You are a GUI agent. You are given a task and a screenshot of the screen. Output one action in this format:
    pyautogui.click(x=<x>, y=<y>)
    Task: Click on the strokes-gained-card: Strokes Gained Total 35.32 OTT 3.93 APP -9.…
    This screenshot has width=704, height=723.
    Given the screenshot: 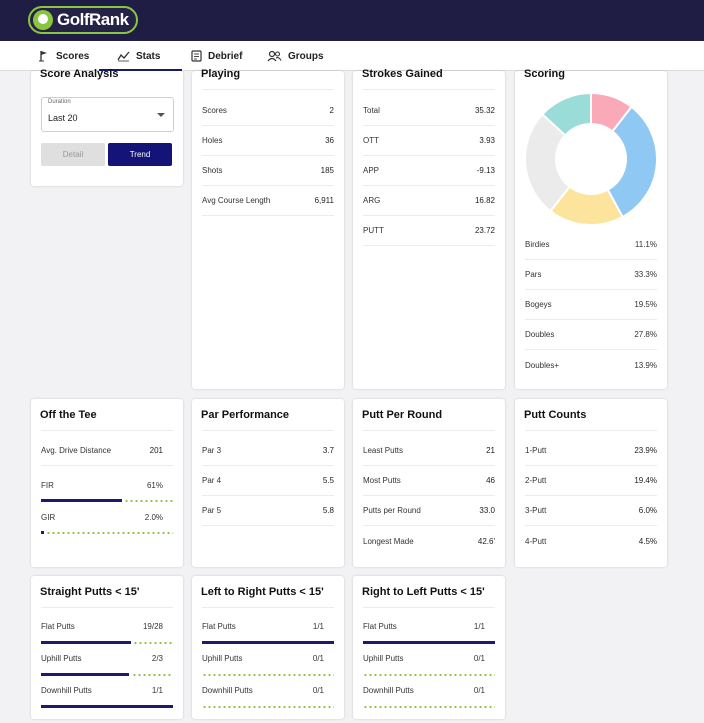 What is the action you would take?
    pyautogui.click(x=429, y=228)
    